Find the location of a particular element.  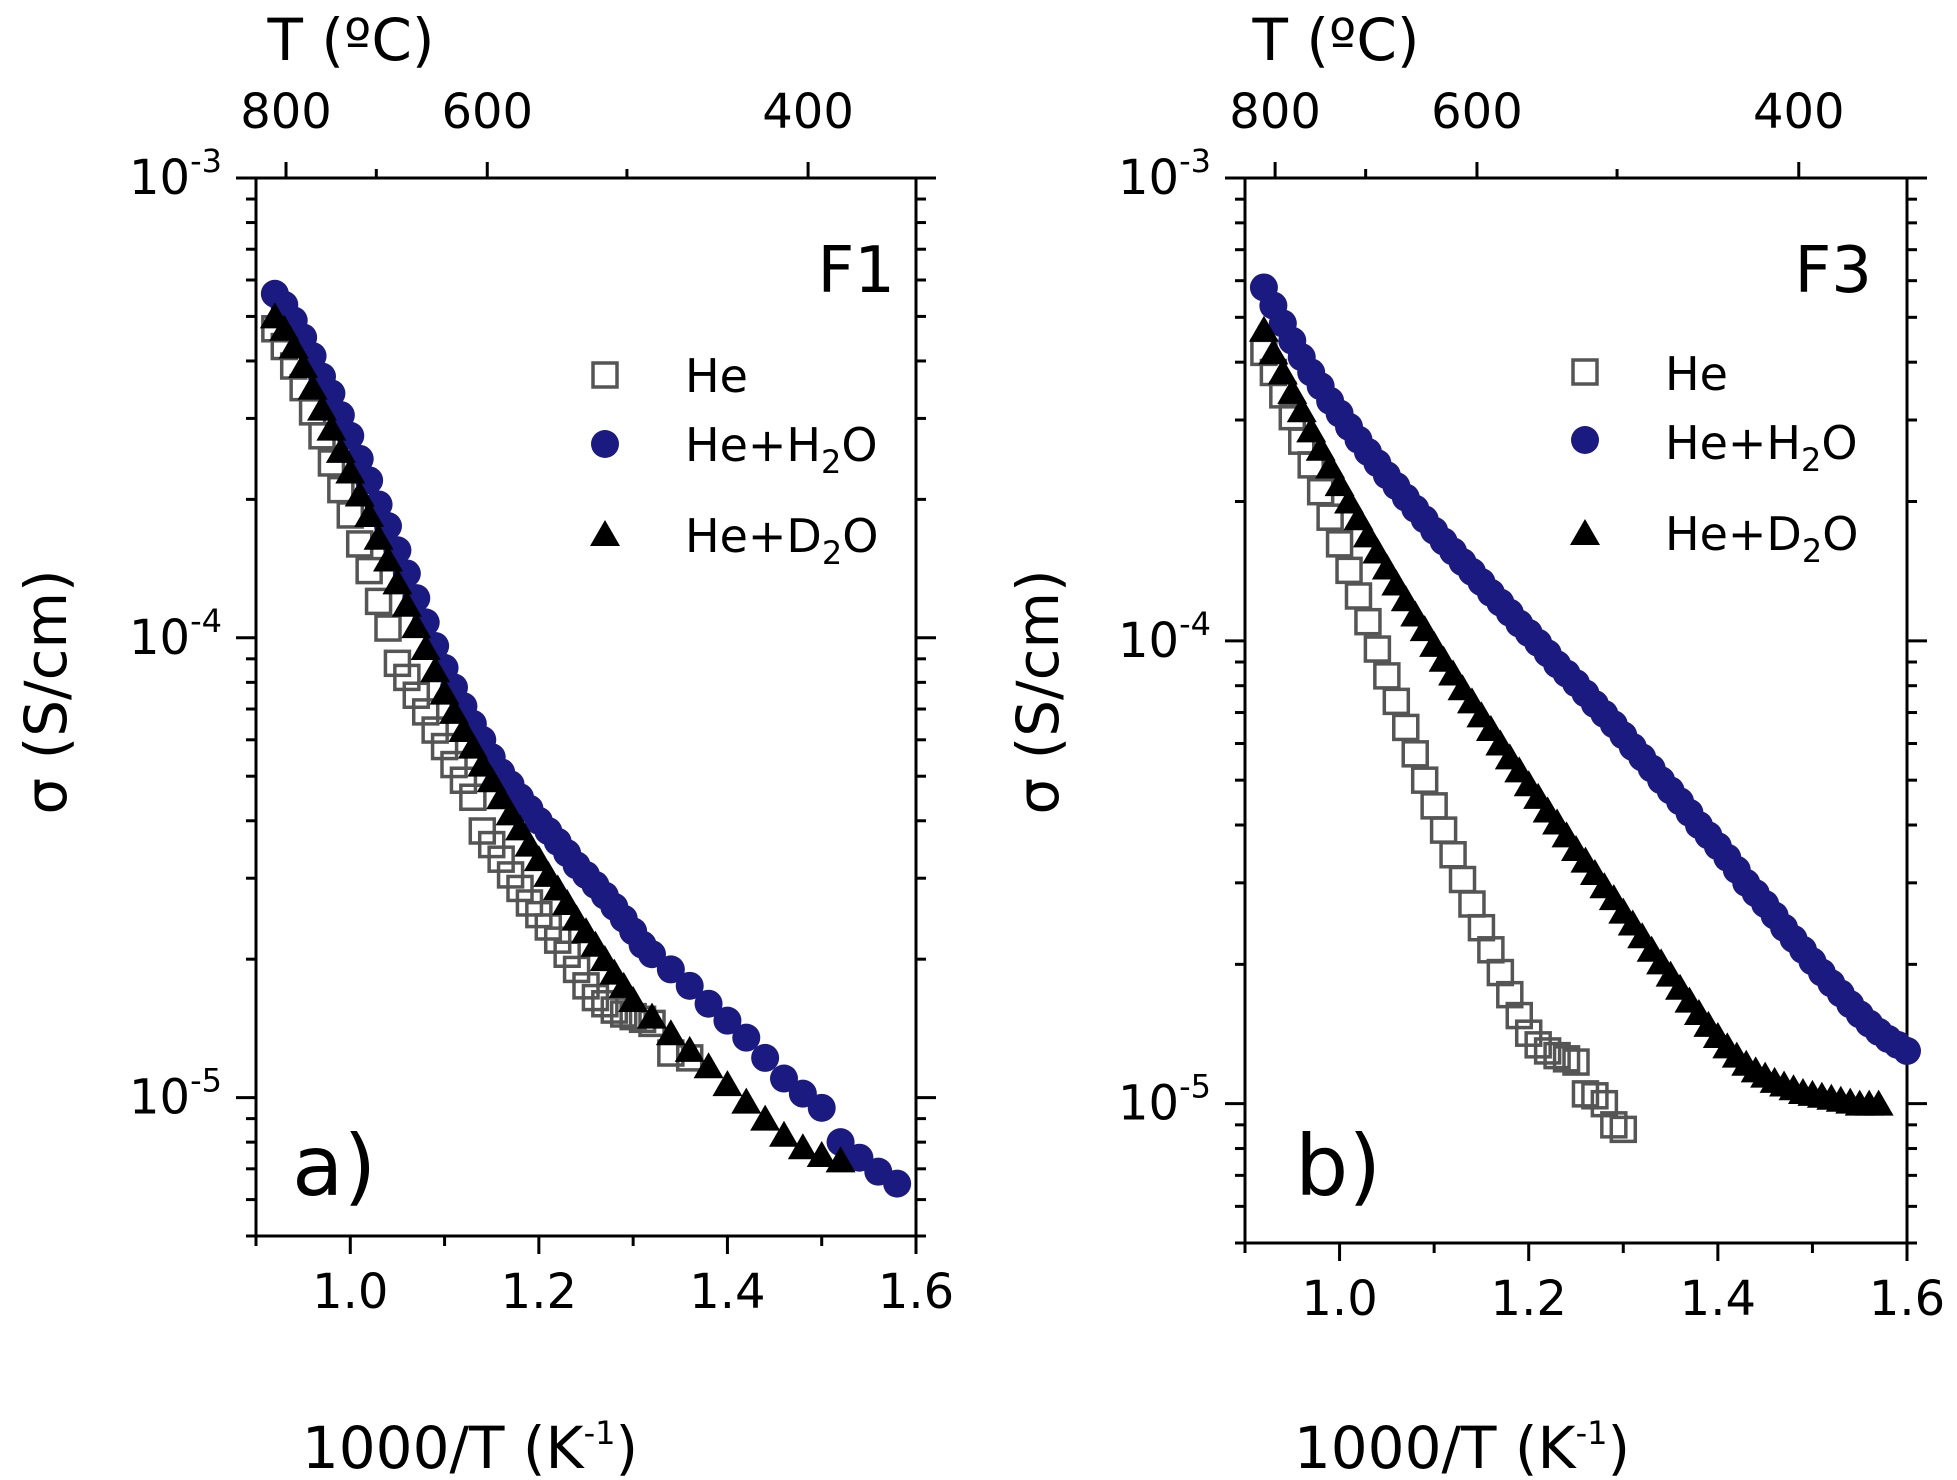

legend-marker-d2o-a is located at coordinates (605, 533).